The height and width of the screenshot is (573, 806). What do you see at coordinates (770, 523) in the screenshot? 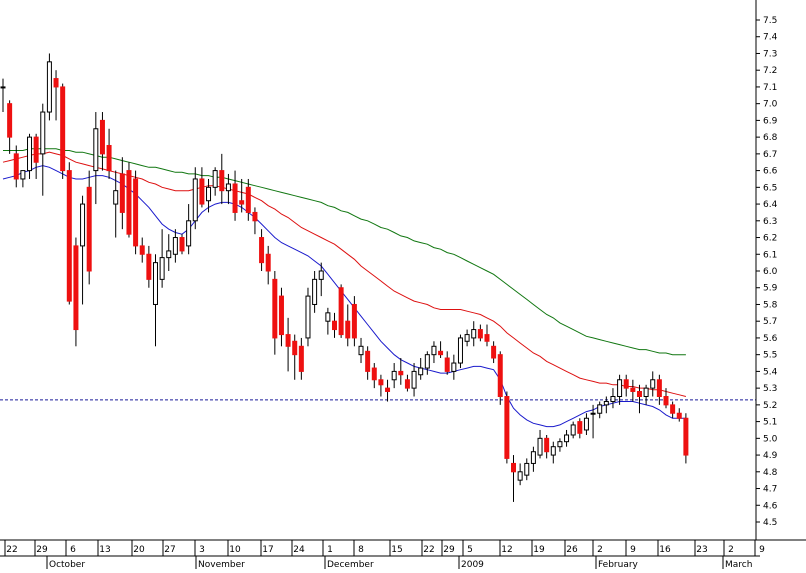
I see `y-tick-label: 4.5` at bounding box center [770, 523].